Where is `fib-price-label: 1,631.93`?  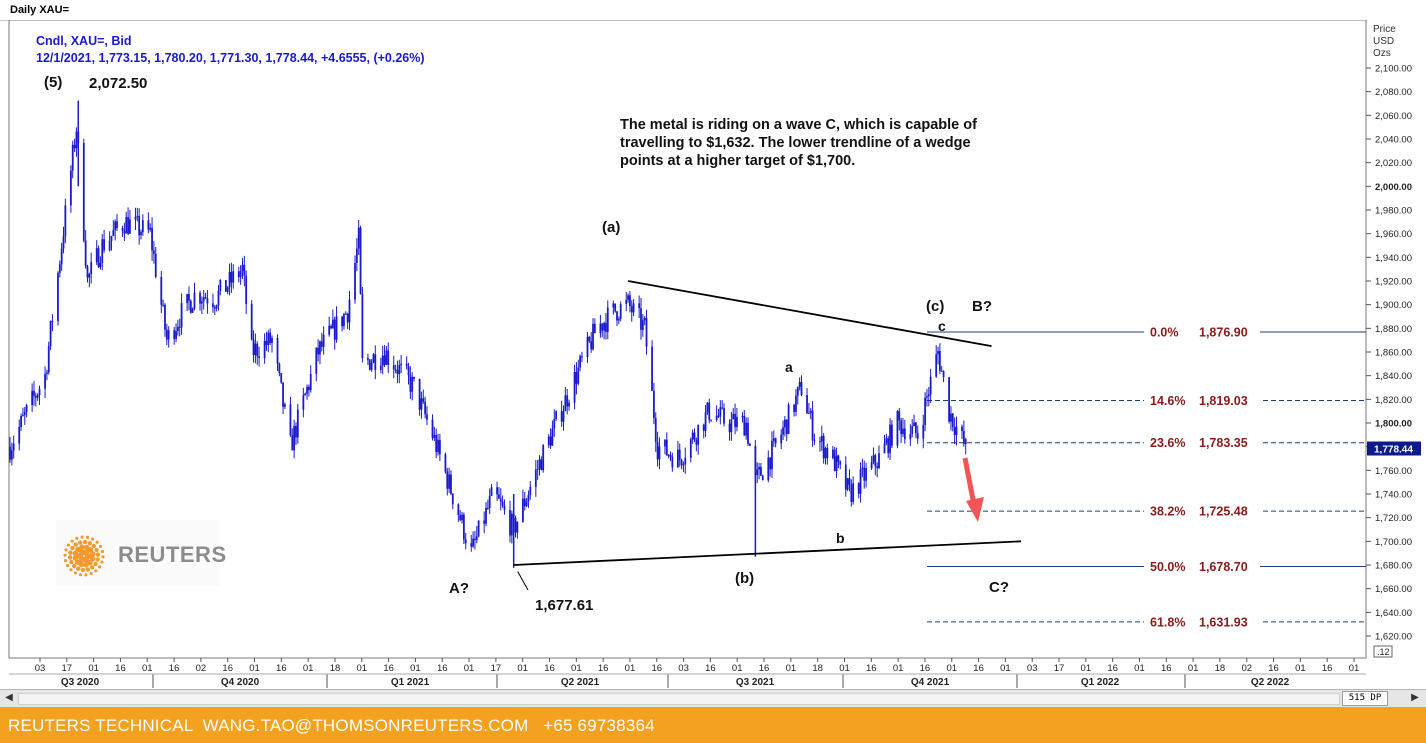 fib-price-label: 1,631.93 is located at coordinates (1223, 622).